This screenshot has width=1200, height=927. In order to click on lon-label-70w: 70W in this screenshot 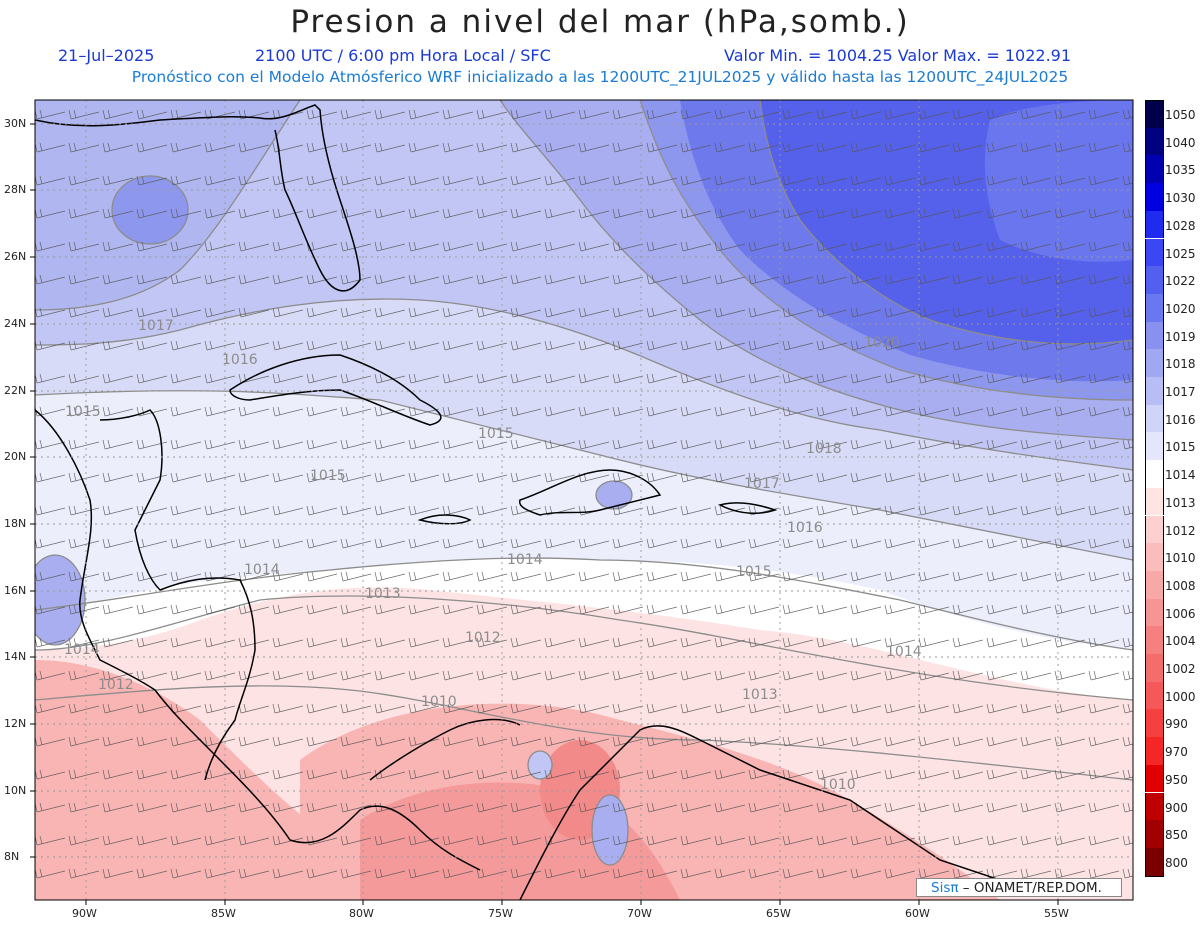, I will do `click(639, 913)`.